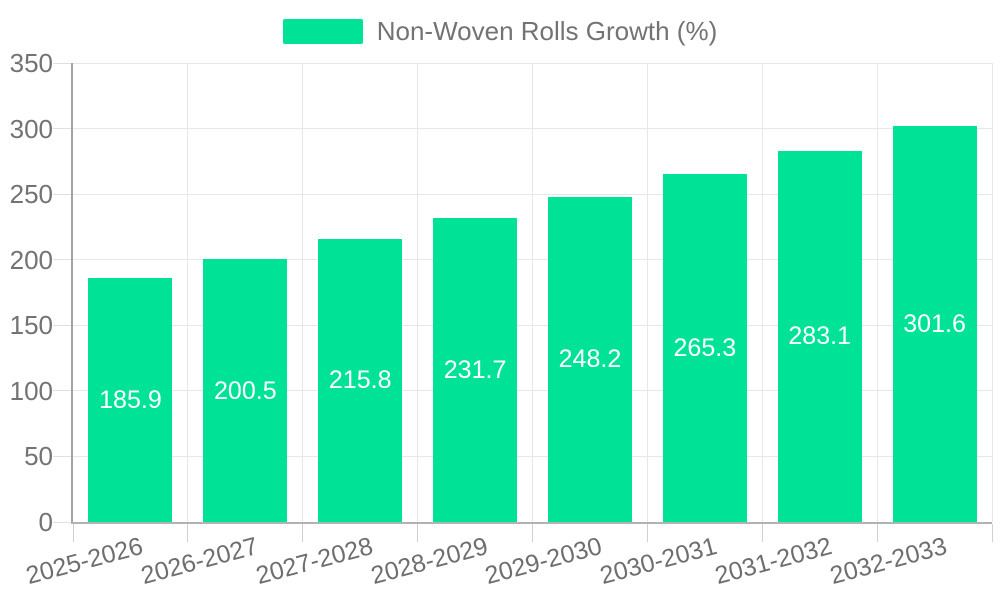 The width and height of the screenshot is (1000, 600). I want to click on bar-value-label: 301.6, so click(934, 324).